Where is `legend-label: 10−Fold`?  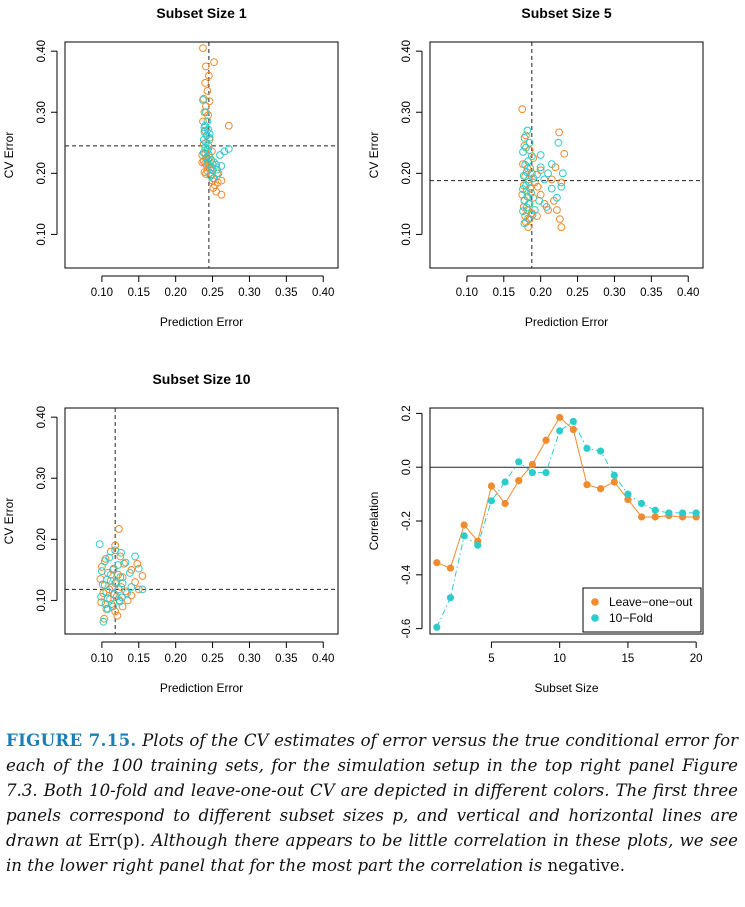
legend-label: 10−Fold is located at coordinates (631, 618).